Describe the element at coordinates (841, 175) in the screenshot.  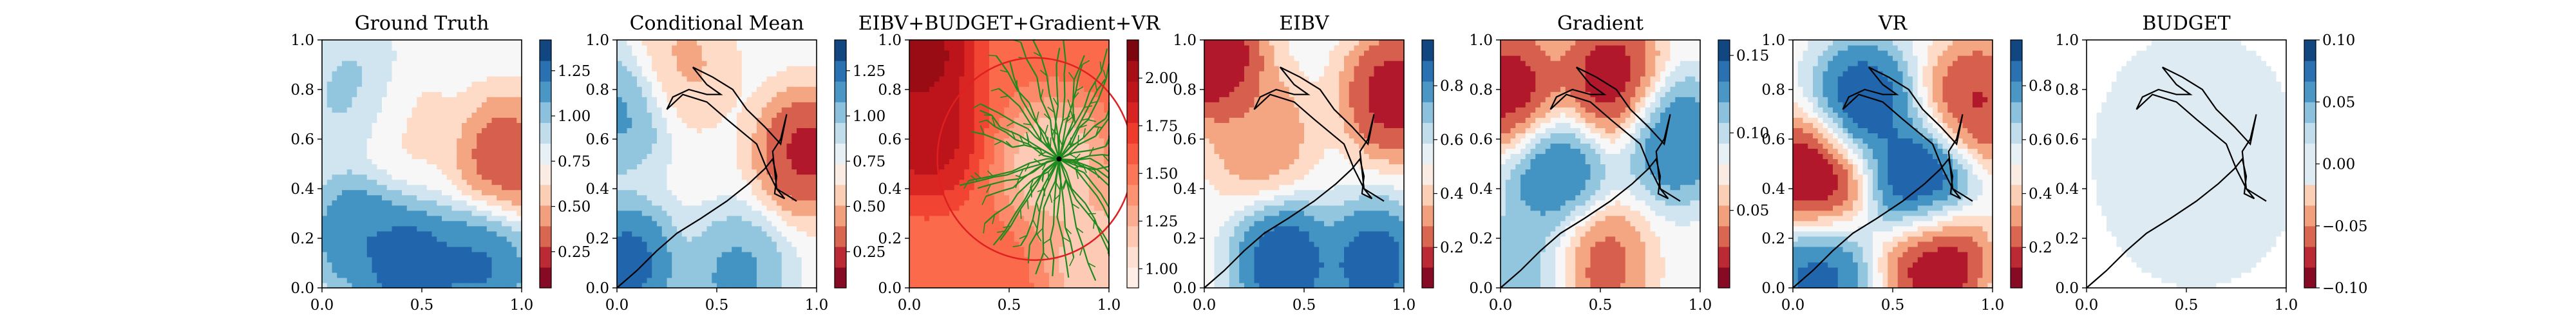
I see `colorbar-swatch` at that location.